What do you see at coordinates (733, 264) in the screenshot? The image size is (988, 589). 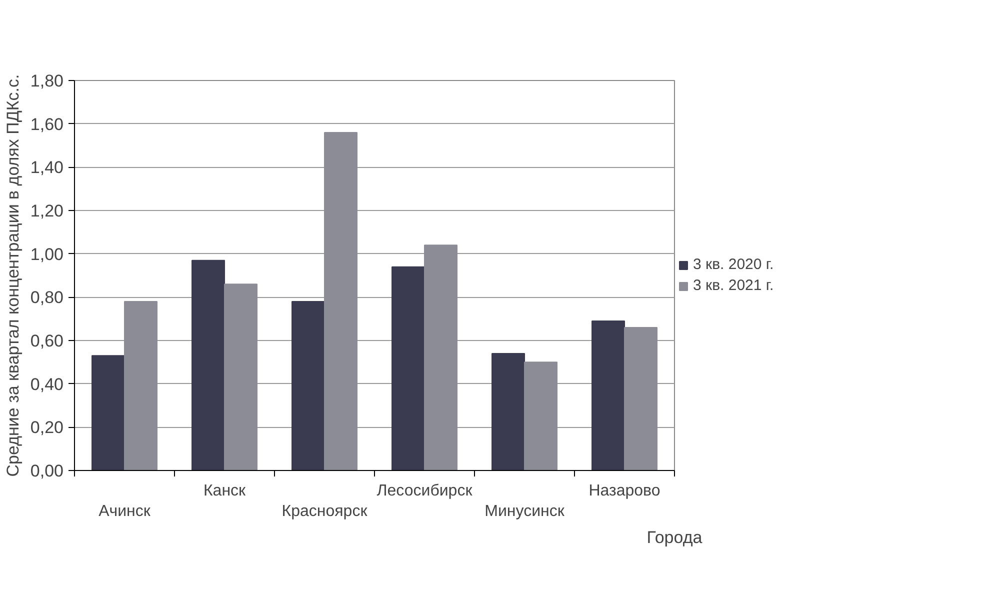 I see `legend-label: 3 кв. 2020 г.` at bounding box center [733, 264].